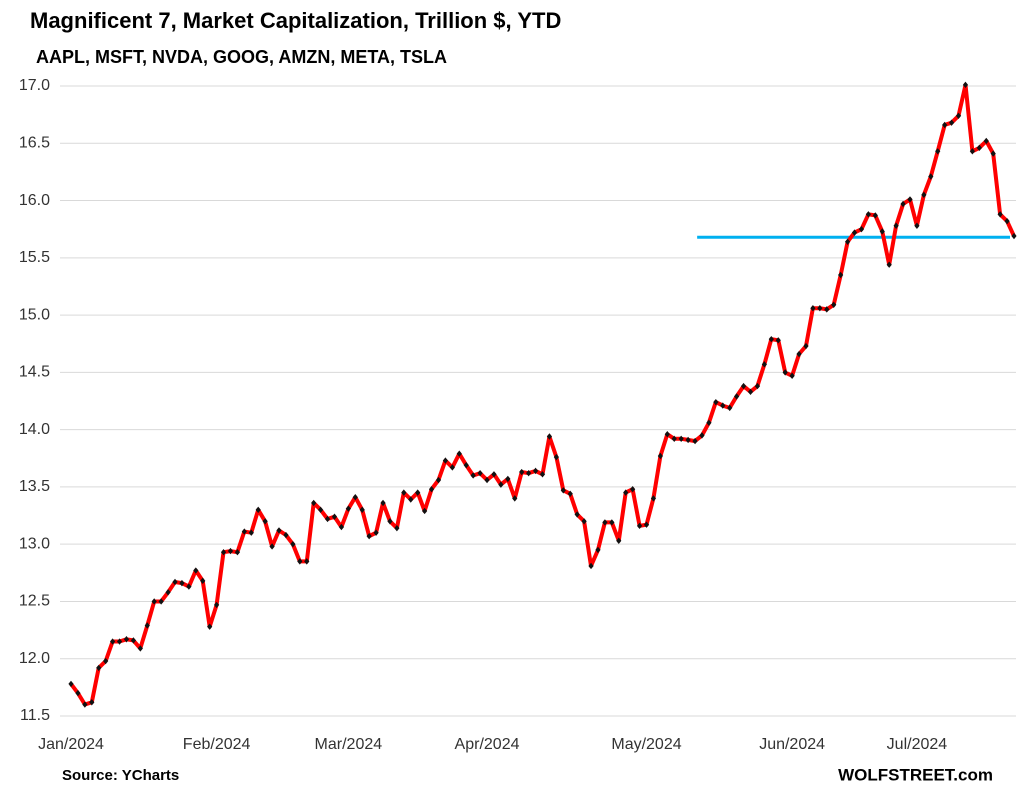 The image size is (1024, 792). Describe the element at coordinates (34, 486) in the screenshot. I see `y-tick-label: 13.5` at that location.